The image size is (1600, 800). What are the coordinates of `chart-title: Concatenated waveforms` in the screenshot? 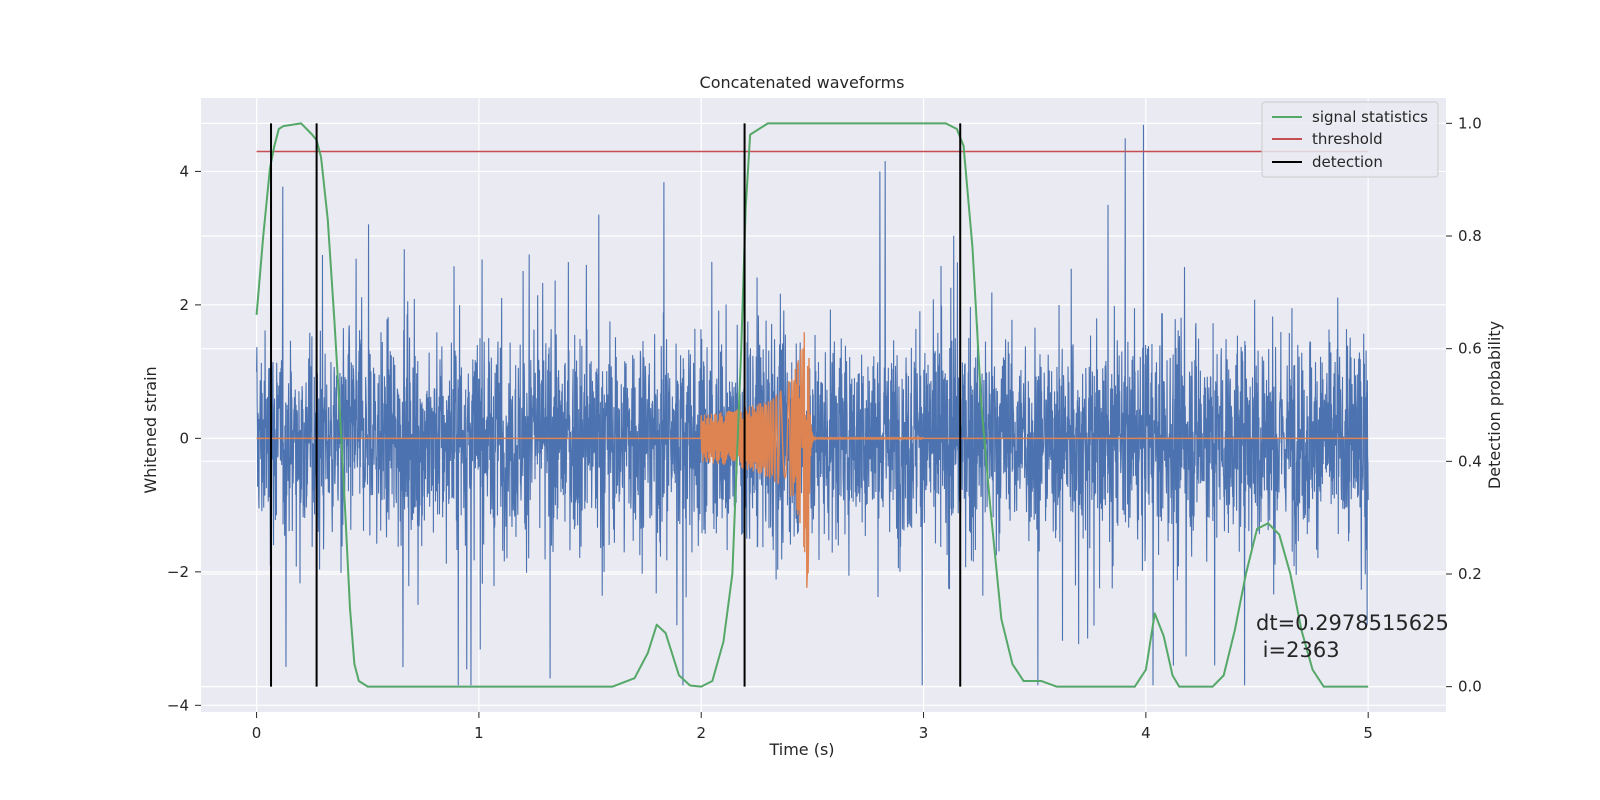 It's located at (802, 82).